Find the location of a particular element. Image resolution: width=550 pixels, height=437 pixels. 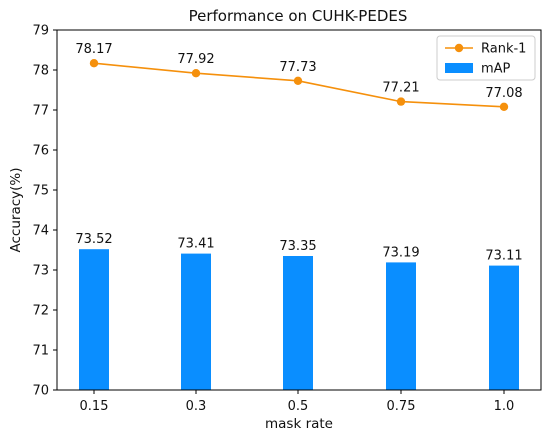

y-tick-label-6: 76 is located at coordinates (40, 151).